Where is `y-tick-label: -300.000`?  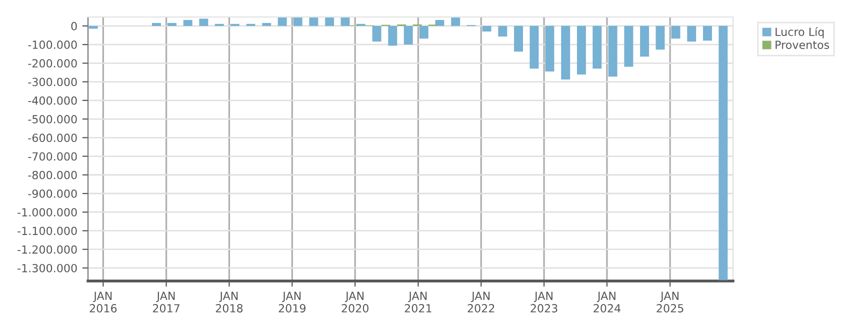
y-tick-label: -300.000 is located at coordinates (52, 82).